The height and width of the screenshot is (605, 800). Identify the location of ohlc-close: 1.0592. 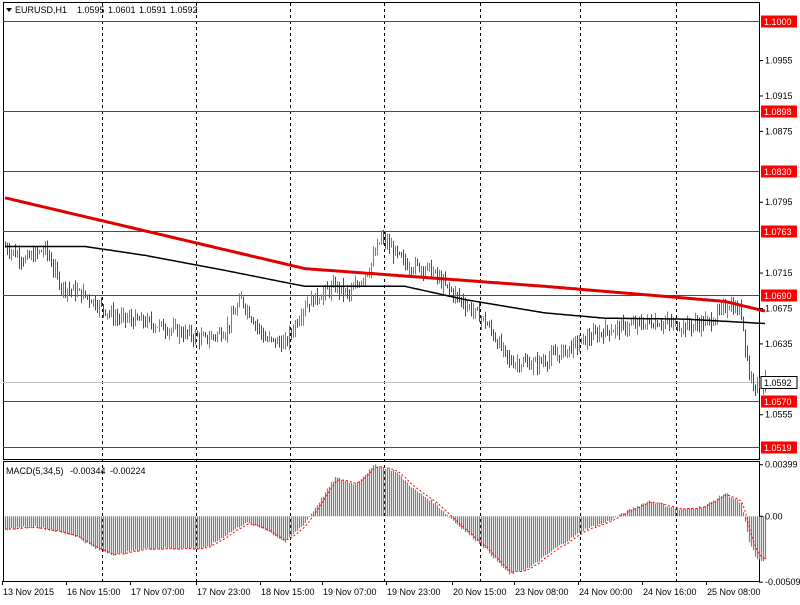
(184, 10).